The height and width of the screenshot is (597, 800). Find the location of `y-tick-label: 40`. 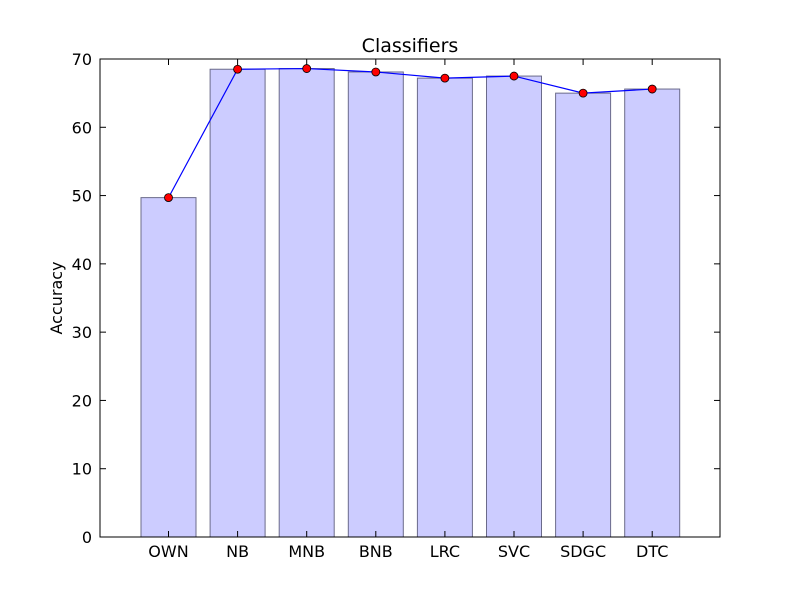

y-tick-label: 40 is located at coordinates (82, 264).